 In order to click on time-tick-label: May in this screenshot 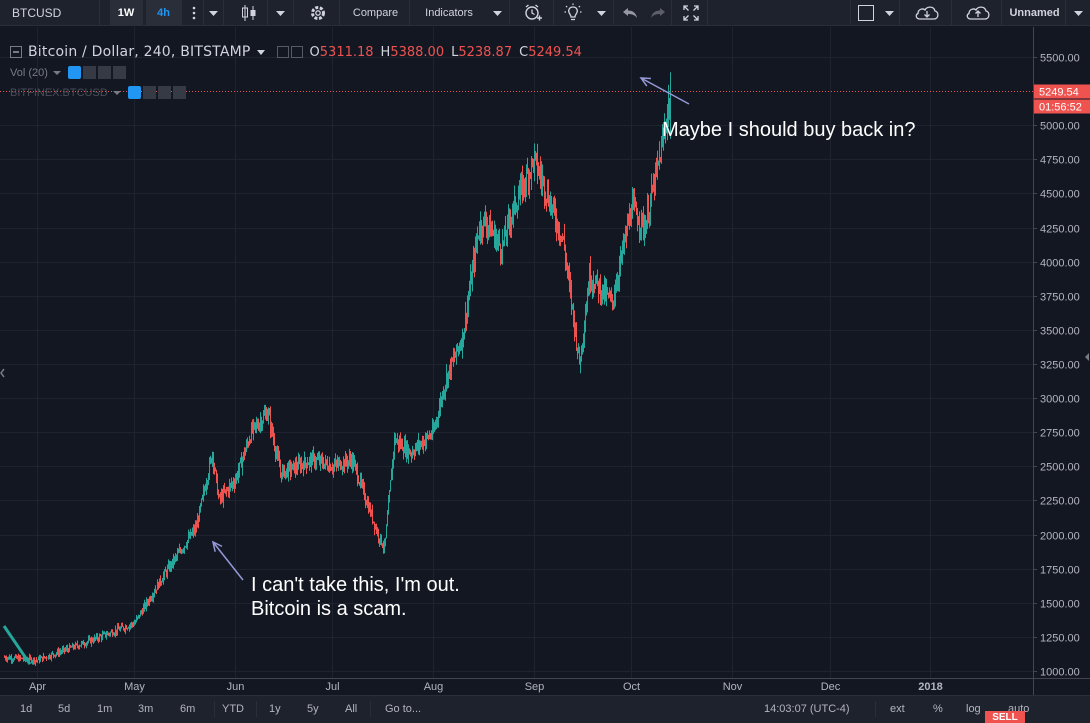, I will do `click(134, 687)`.